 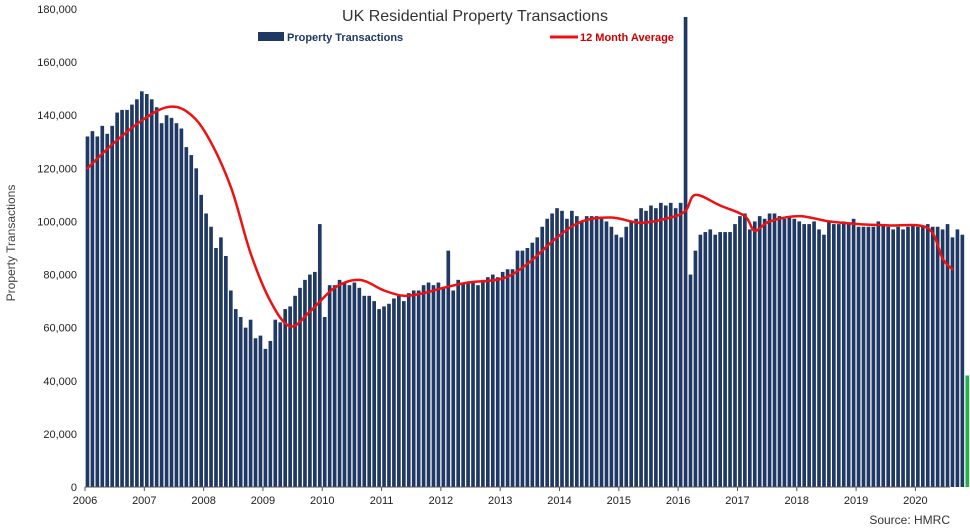 I want to click on y-tick-label: 120,000, so click(x=57, y=169).